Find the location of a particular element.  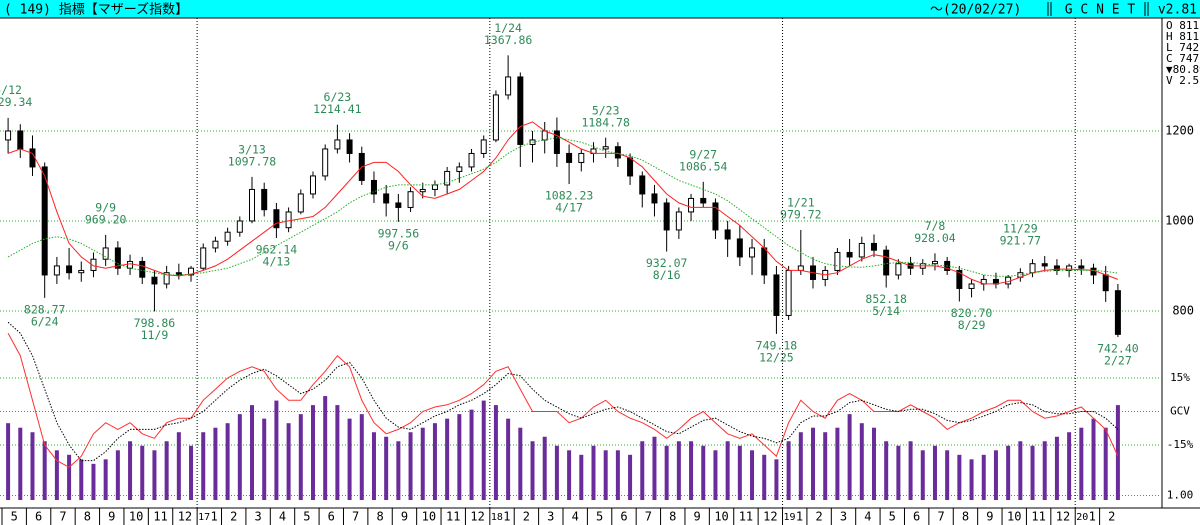

annotation-value: 997.56 is located at coordinates (399, 234).